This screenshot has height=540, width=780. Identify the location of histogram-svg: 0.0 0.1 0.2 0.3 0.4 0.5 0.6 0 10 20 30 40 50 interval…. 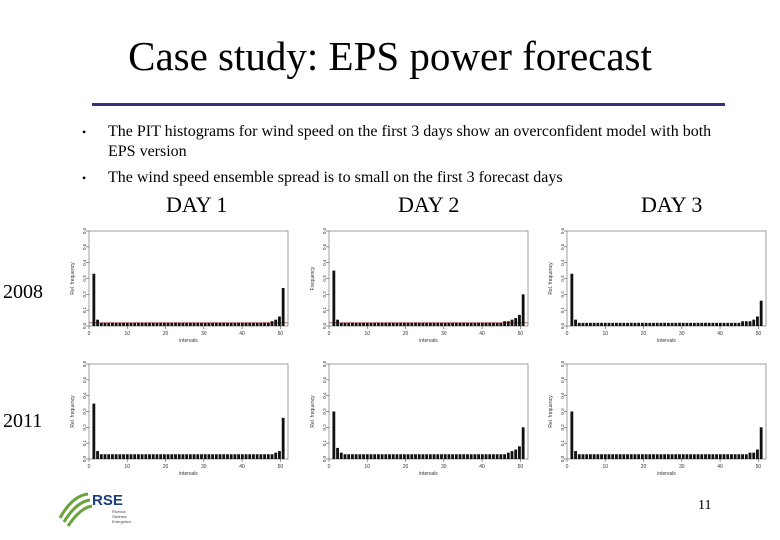
(419, 418).